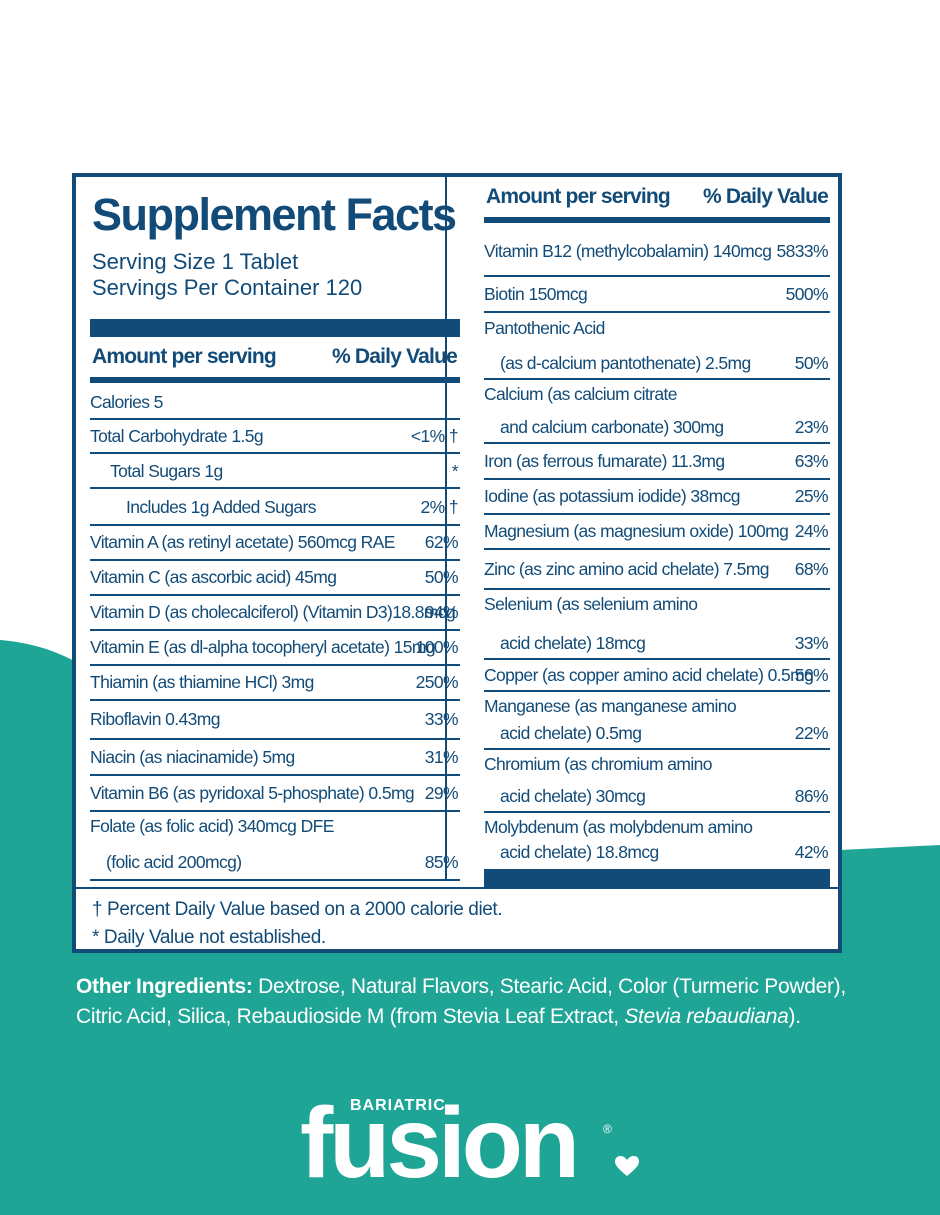  What do you see at coordinates (627, 1166) in the screenshot?
I see `heart-icon` at bounding box center [627, 1166].